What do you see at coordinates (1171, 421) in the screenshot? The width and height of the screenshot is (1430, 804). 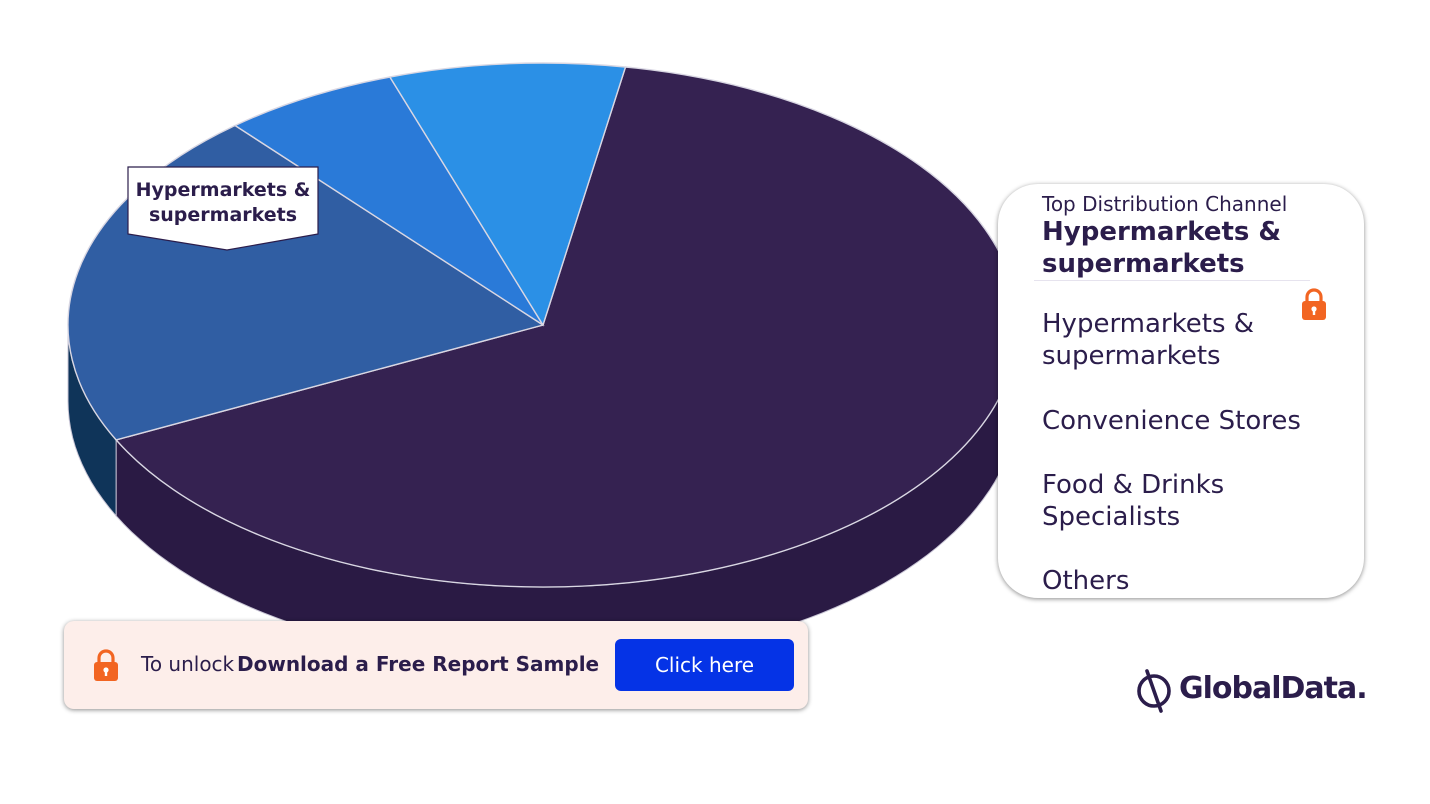 I see `legend-item: Convenience Stores` at bounding box center [1171, 421].